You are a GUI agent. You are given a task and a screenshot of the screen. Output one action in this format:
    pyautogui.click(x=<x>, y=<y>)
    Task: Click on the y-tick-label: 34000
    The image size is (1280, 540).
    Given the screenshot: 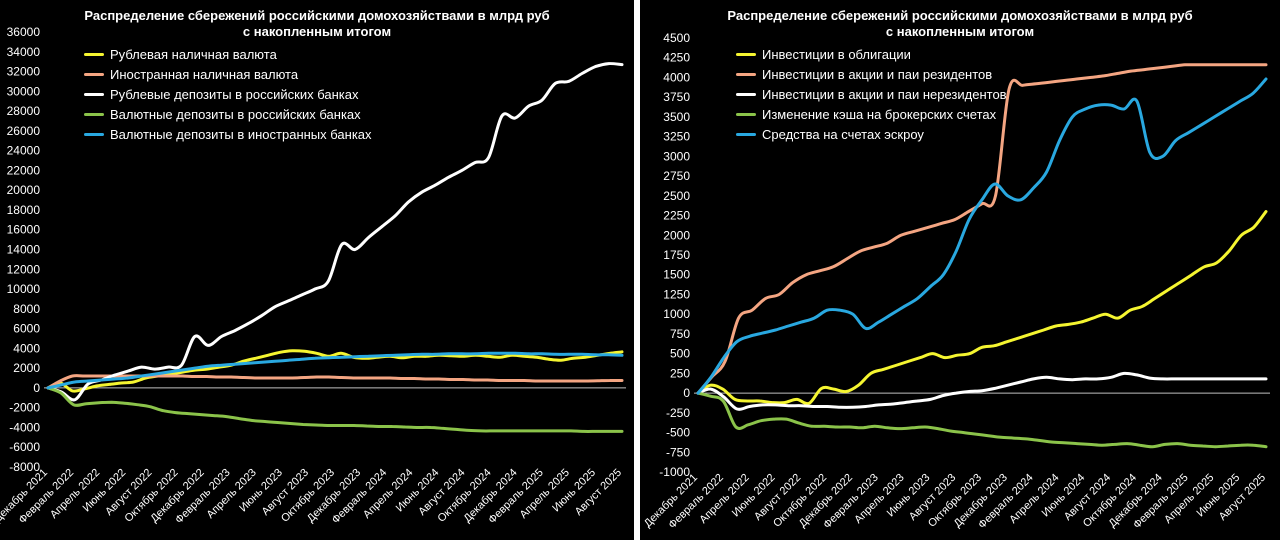 What is the action you would take?
    pyautogui.click(x=24, y=52)
    